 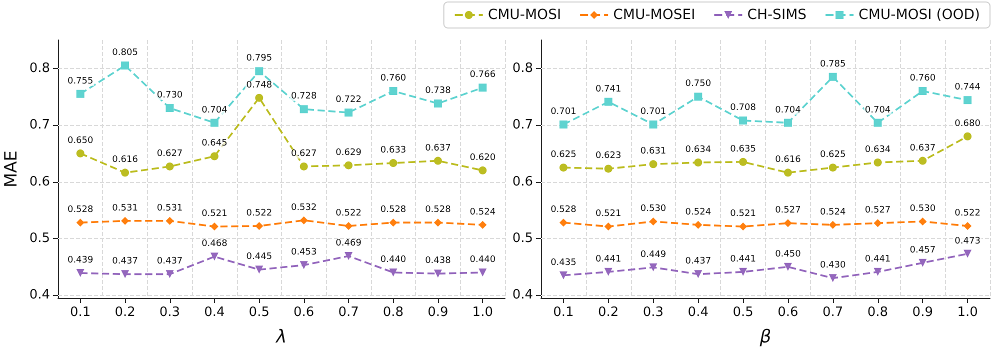 I want to click on x-tick-label: 0.9, so click(x=922, y=312).